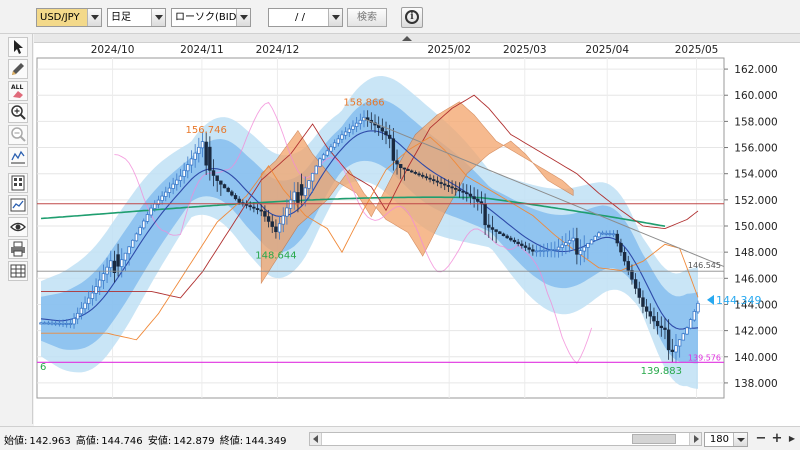 This screenshot has width=800, height=450. Describe the element at coordinates (208, 17) in the screenshot. I see `price-type-value: ローソク(BID)` at that location.